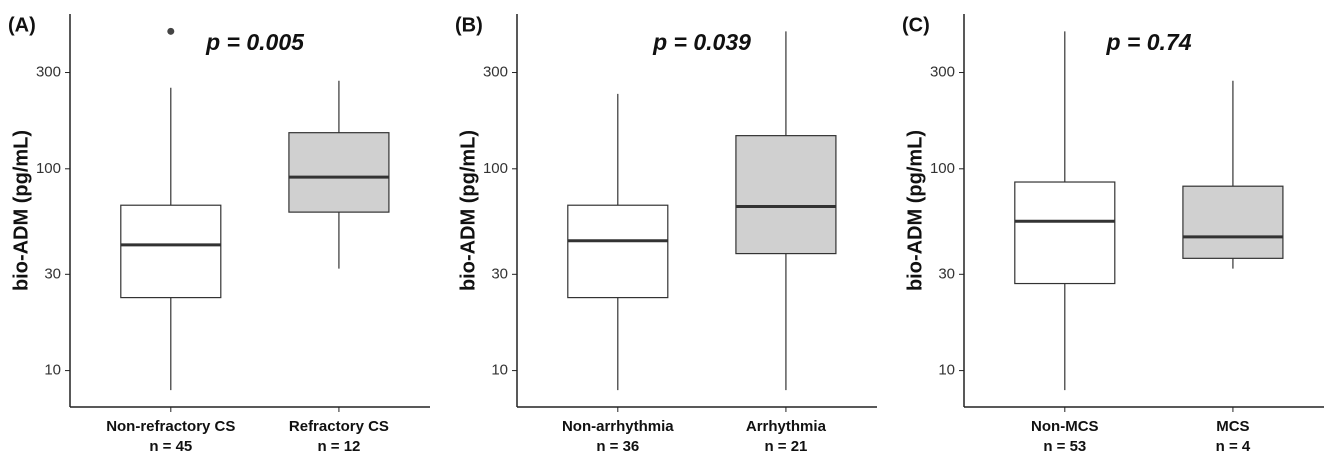  Describe the element at coordinates (170, 426) in the screenshot. I see `x-tick-label: Non-refractory CS` at that location.